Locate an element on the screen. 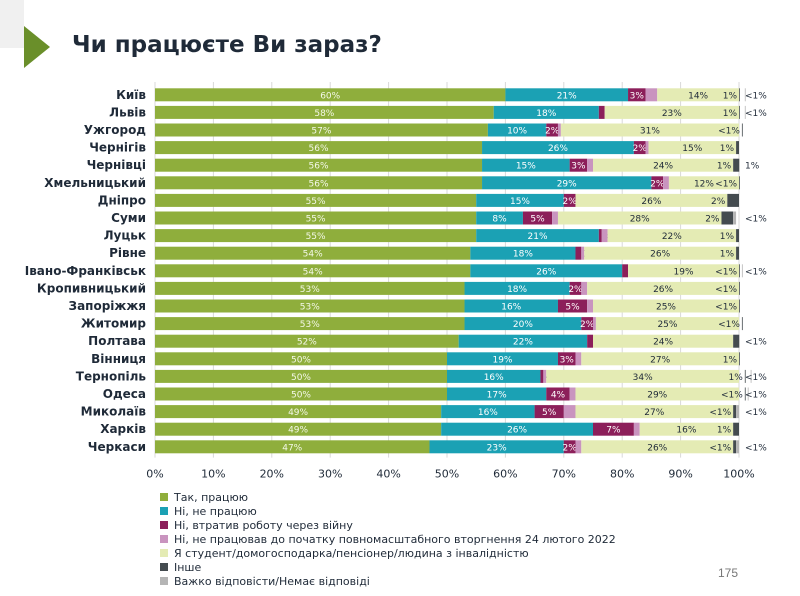 The image size is (800, 596). data-label: 49% is located at coordinates (298, 431).